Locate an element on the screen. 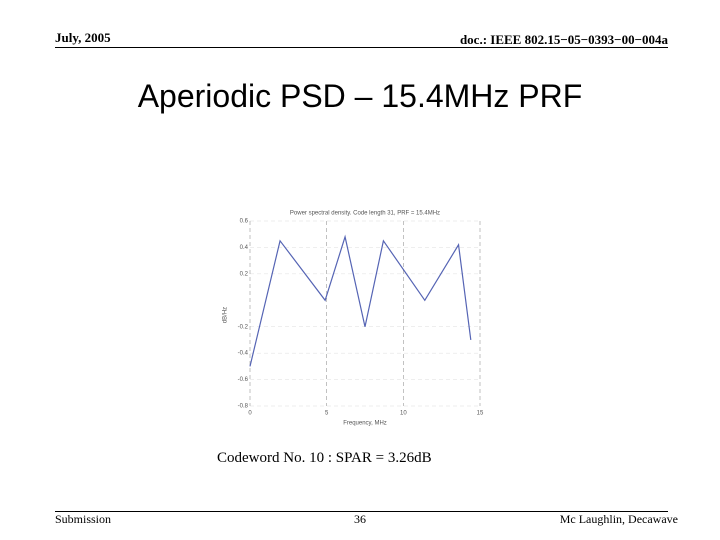  y-tick-label: -0.6 is located at coordinates (243, 380).